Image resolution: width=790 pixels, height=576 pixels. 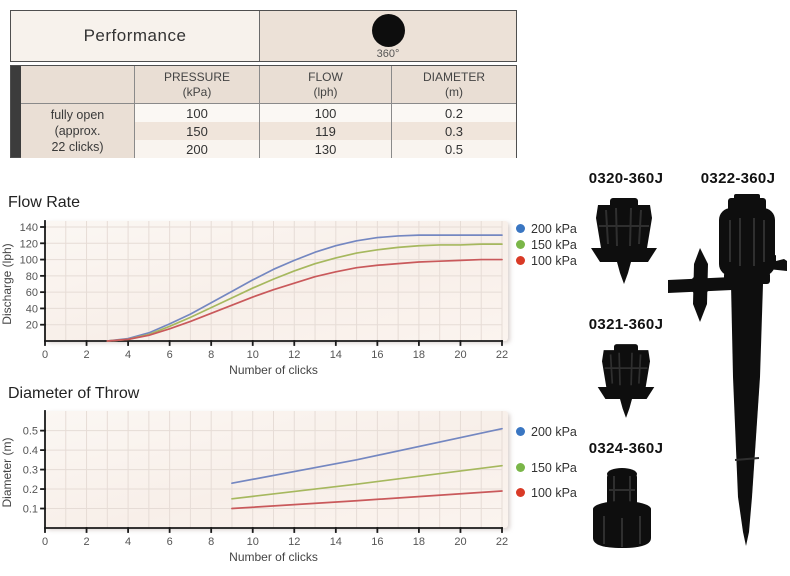 I want to click on flow-rate-chart-title: Flow Rate, so click(x=44, y=202).